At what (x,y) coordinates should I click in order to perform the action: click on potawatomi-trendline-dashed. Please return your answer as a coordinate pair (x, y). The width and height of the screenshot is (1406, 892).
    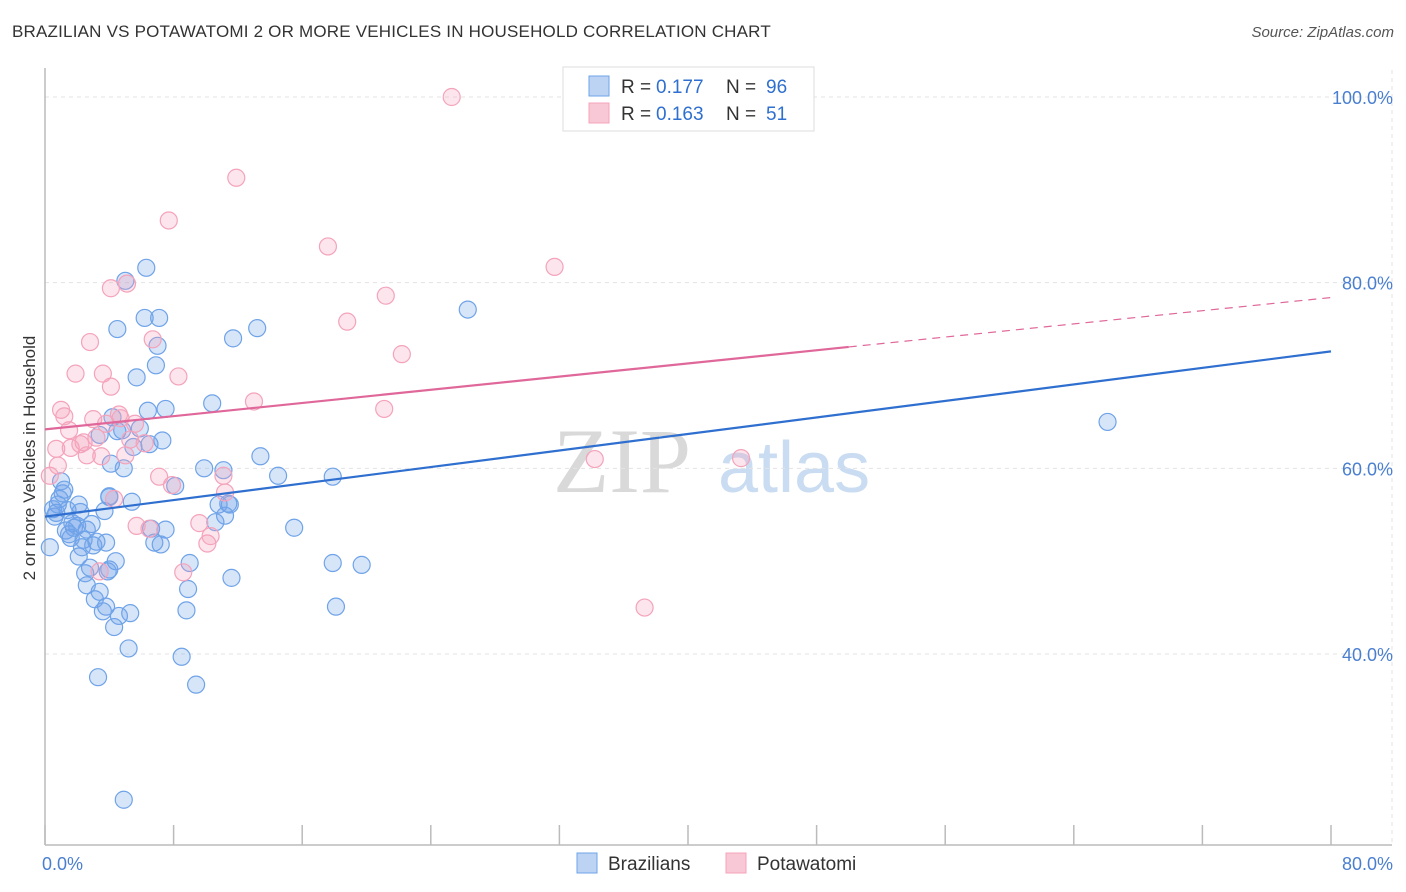
    Looking at the image, I should click on (1090, 322).